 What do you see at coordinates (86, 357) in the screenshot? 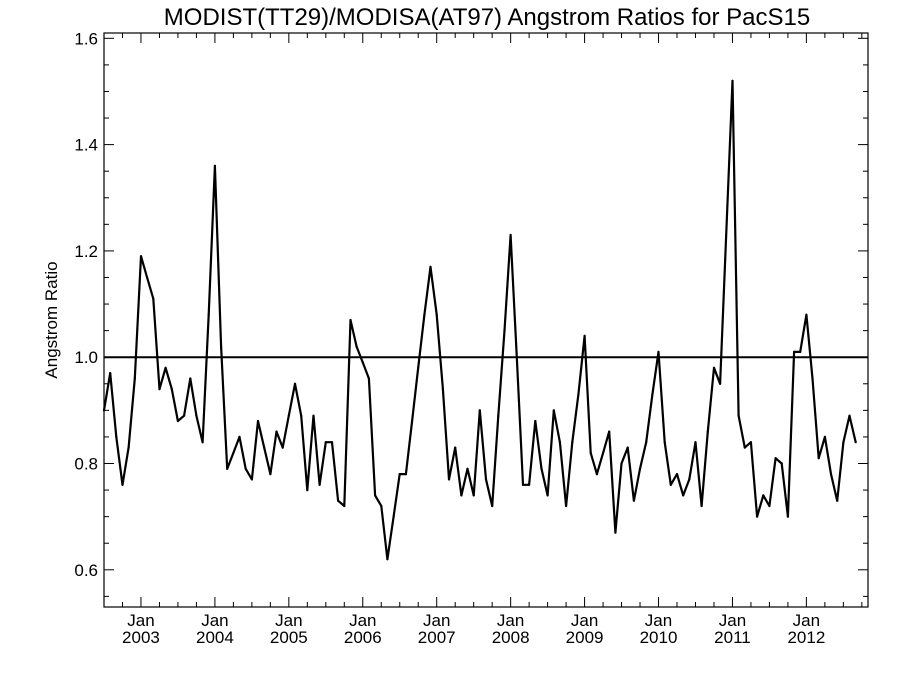
I see `y-tick-label: 1.0` at bounding box center [86, 357].